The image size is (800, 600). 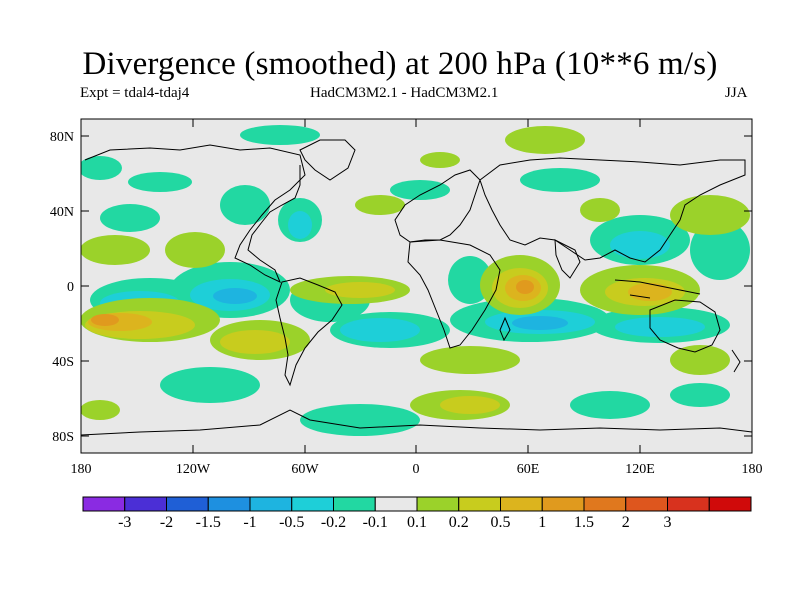 What do you see at coordinates (668, 522) in the screenshot?
I see `colorbar-label: 3` at bounding box center [668, 522].